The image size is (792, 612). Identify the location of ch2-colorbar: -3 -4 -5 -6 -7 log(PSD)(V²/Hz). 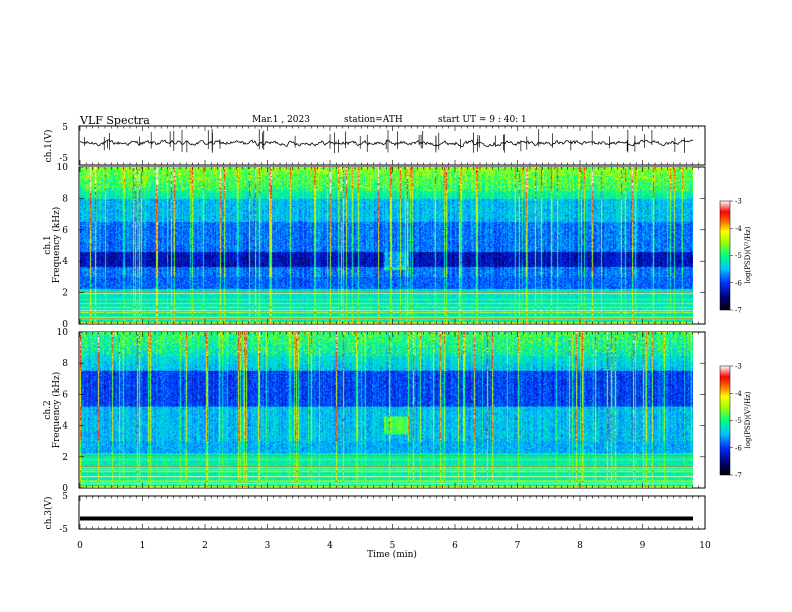
(735, 421).